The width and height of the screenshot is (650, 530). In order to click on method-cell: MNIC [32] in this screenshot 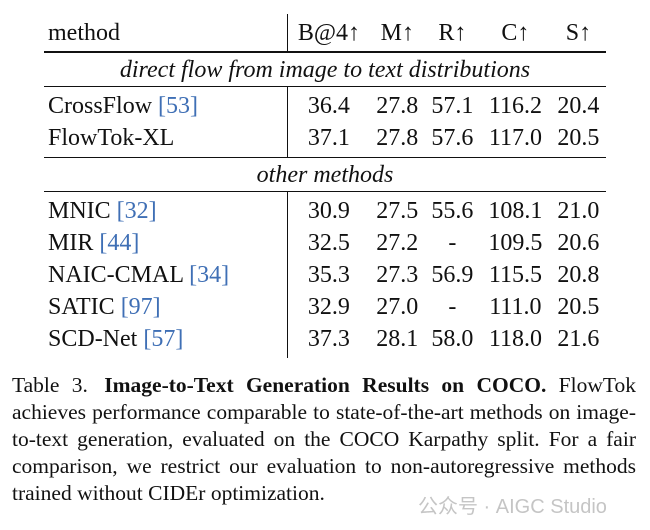, I will do `click(166, 209)`.